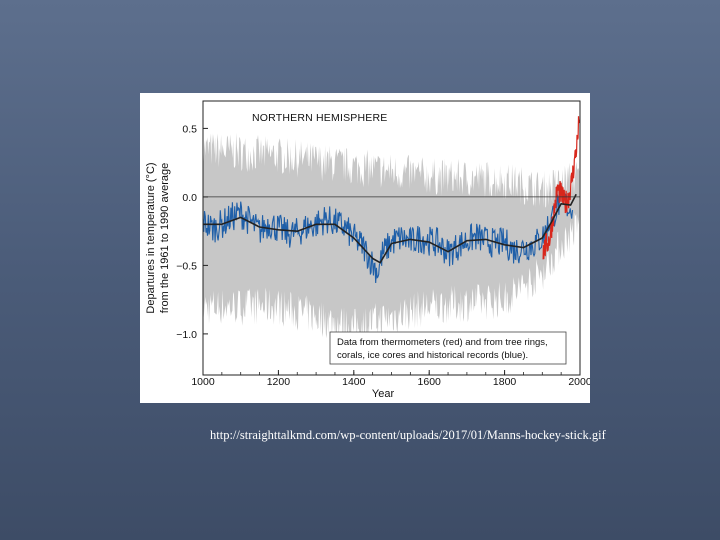 This screenshot has width=720, height=540. I want to click on y-tick-label: 0.5, so click(189, 129).